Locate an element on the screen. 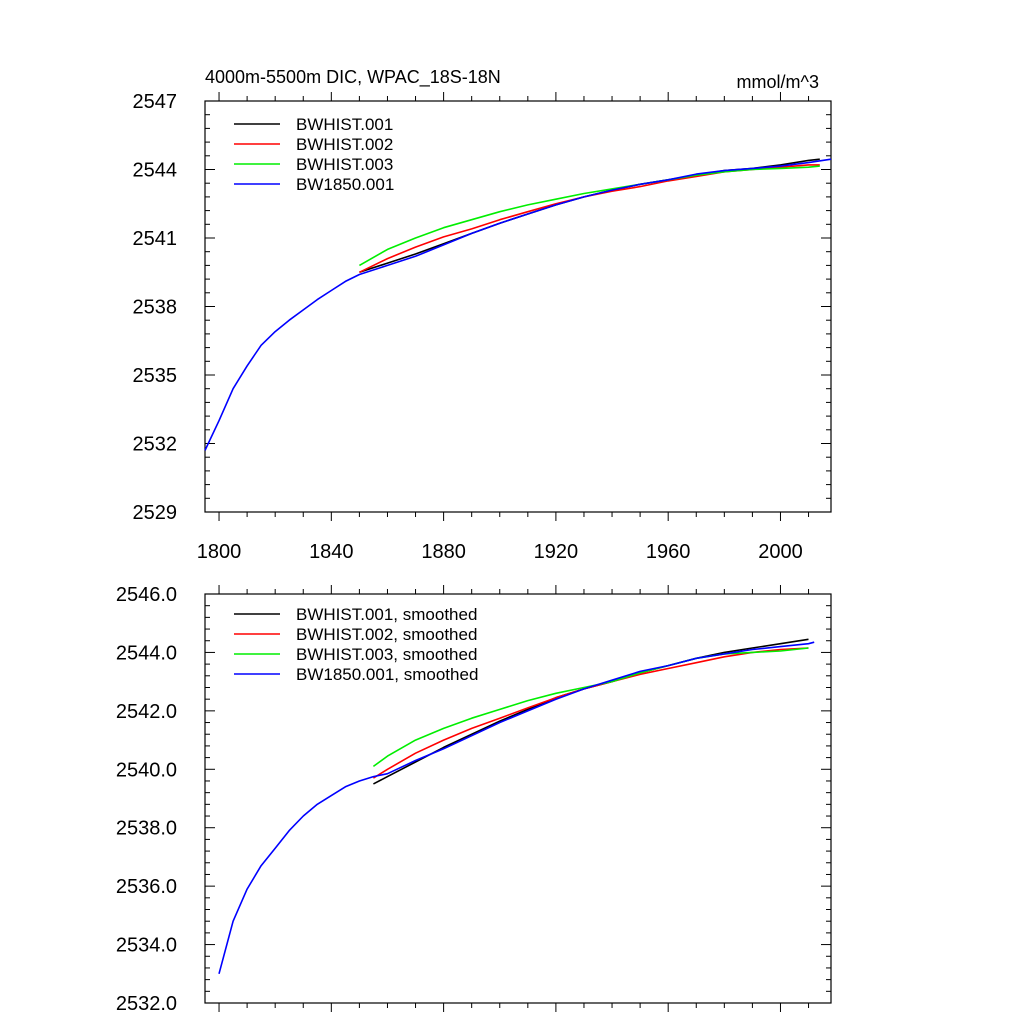 The height and width of the screenshot is (1024, 1024). y-tick-label: 2529 is located at coordinates (155, 513).